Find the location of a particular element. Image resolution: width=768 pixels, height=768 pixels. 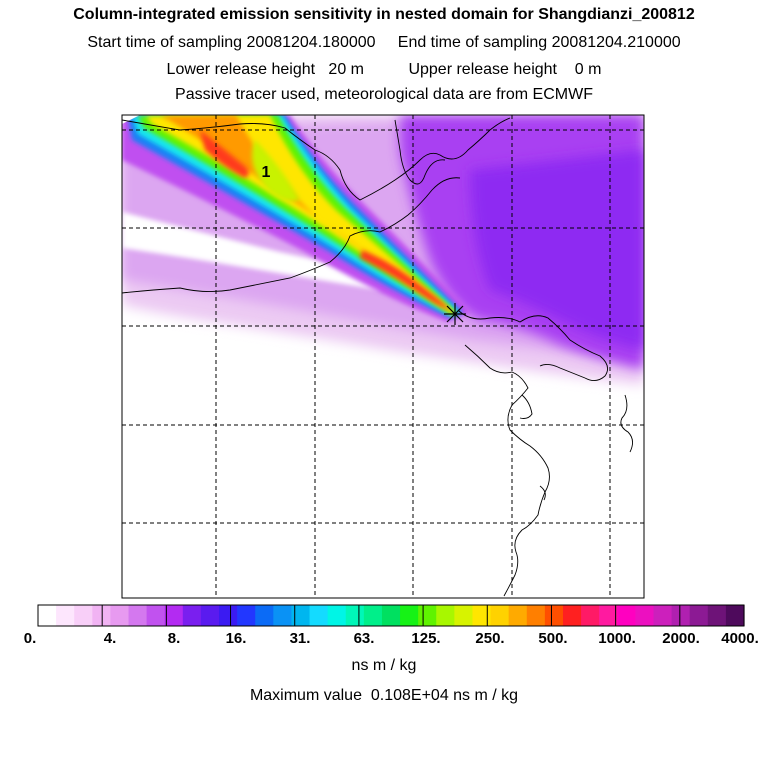

colorbar-tick-label: 500. is located at coordinates (553, 638).